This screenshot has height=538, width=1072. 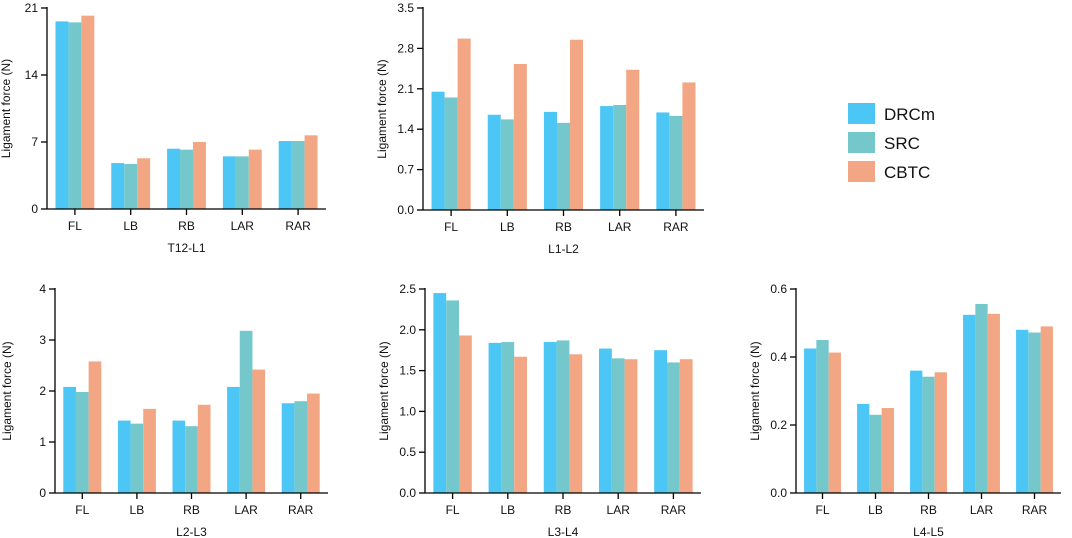 What do you see at coordinates (407, 371) in the screenshot?
I see `y-tick-label: 1.5` at bounding box center [407, 371].